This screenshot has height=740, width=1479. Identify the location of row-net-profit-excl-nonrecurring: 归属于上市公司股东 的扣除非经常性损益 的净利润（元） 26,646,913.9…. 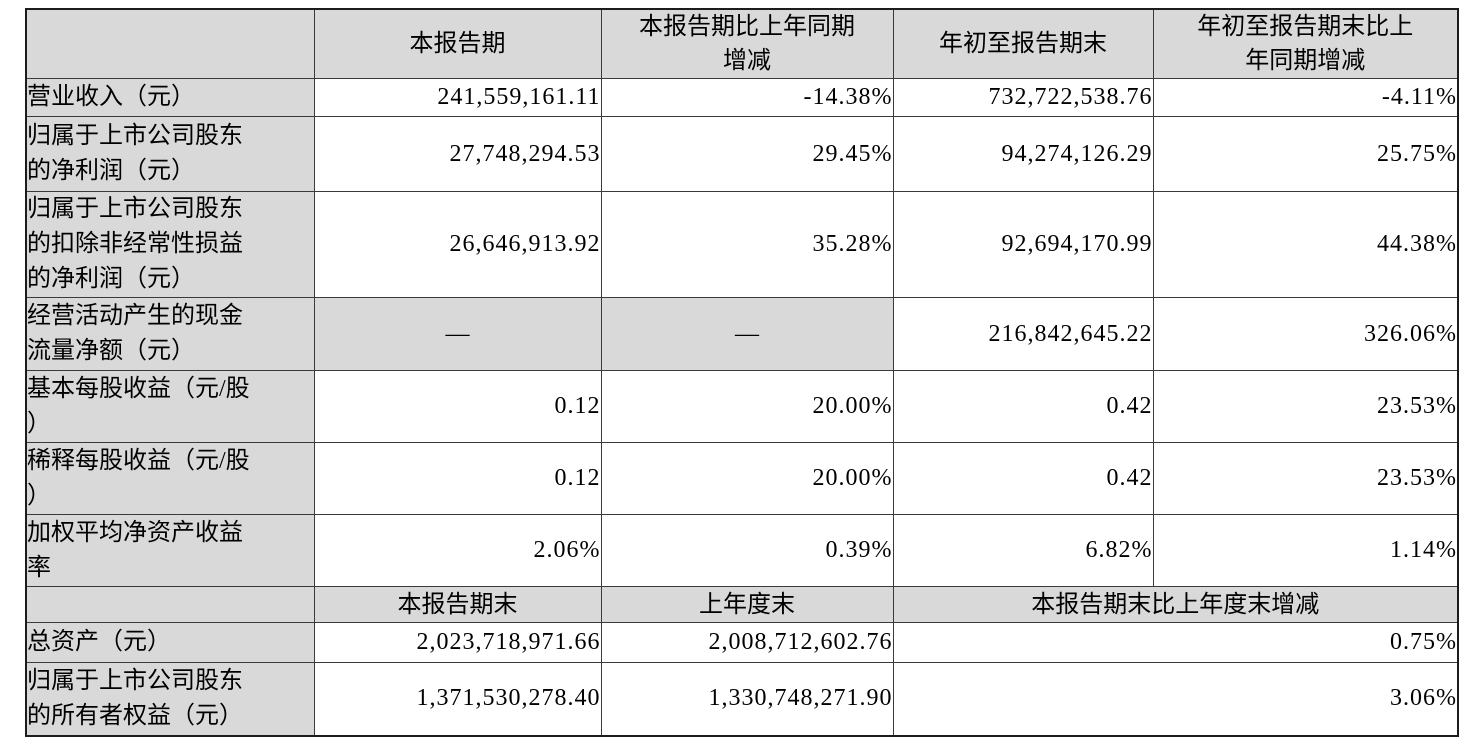
(742, 244).